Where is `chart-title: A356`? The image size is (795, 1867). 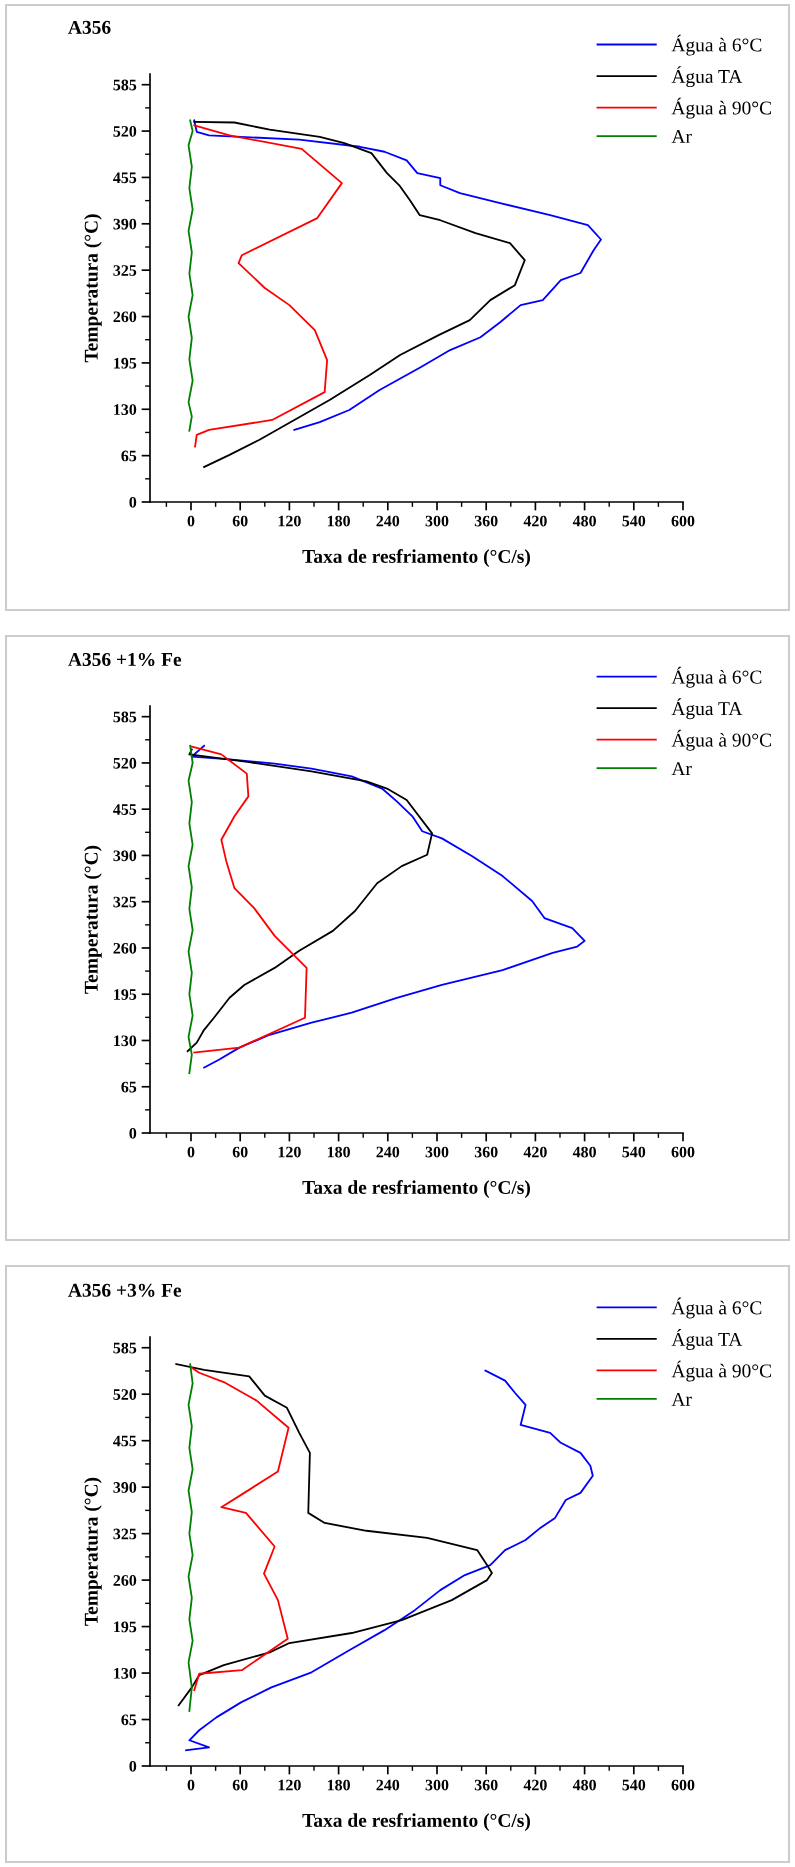 chart-title: A356 is located at coordinates (89, 27).